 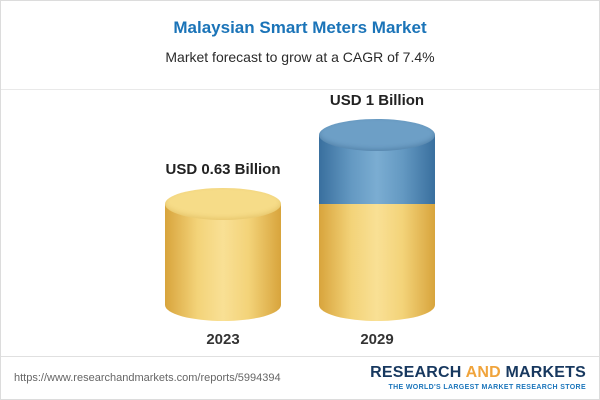 I want to click on cylinder-2029-top-cap, so click(x=377, y=135).